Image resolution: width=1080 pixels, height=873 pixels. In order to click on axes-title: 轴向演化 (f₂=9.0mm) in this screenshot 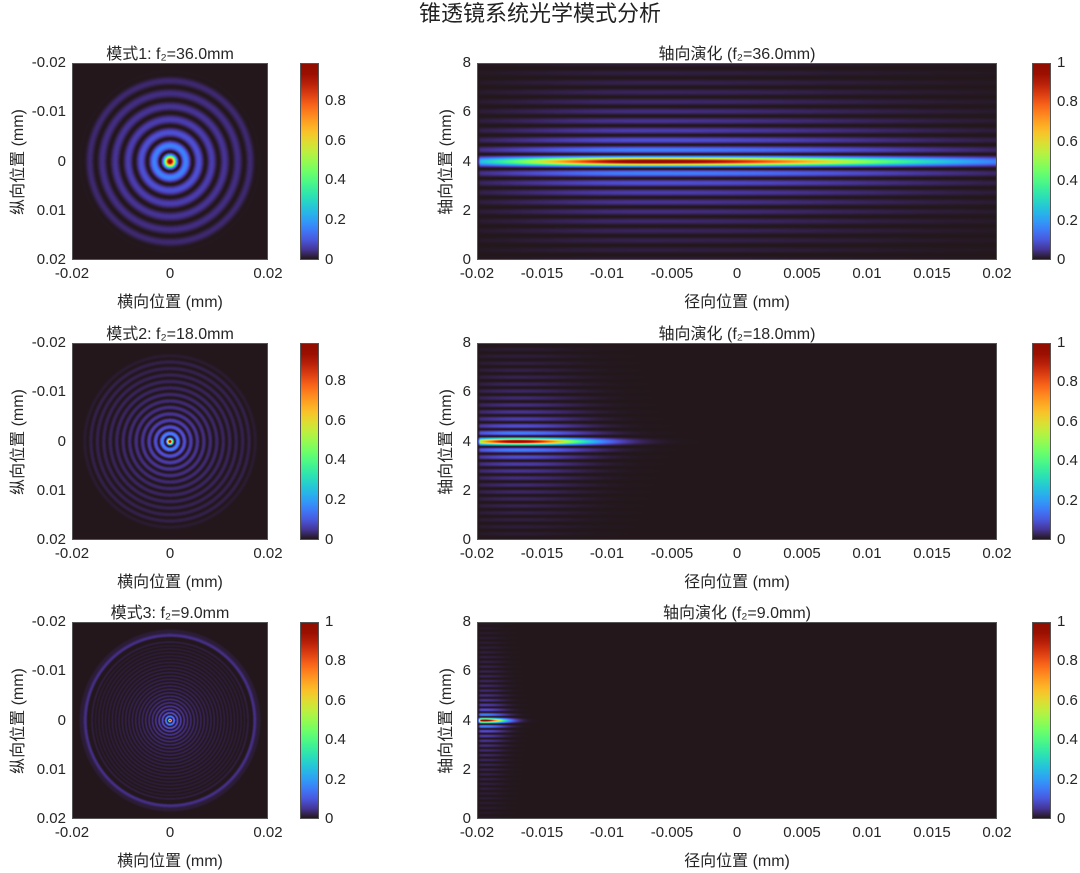, I will do `click(737, 613)`.